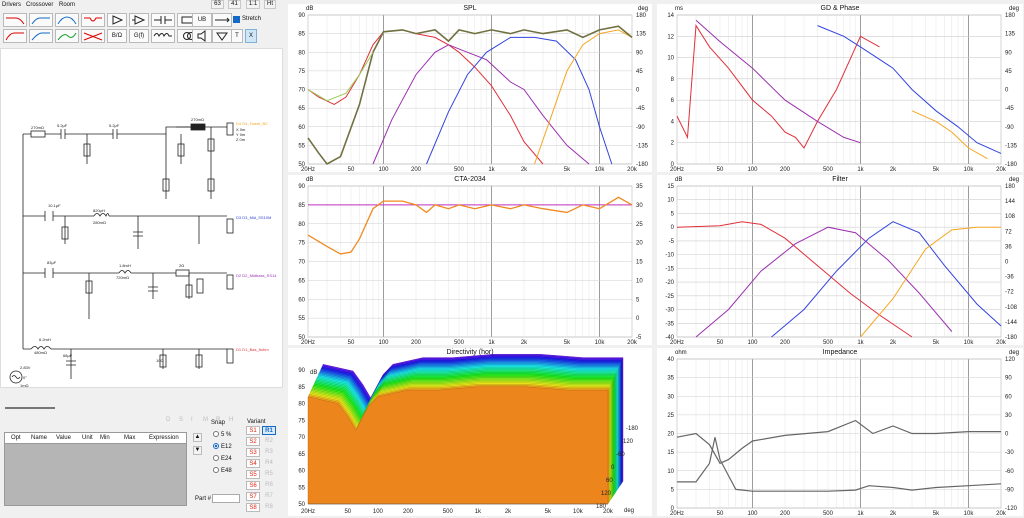 This screenshot has height=518, width=1024. Describe the element at coordinates (15, 36) in the screenshot. I see `lowpass2-filter-button` at that location.